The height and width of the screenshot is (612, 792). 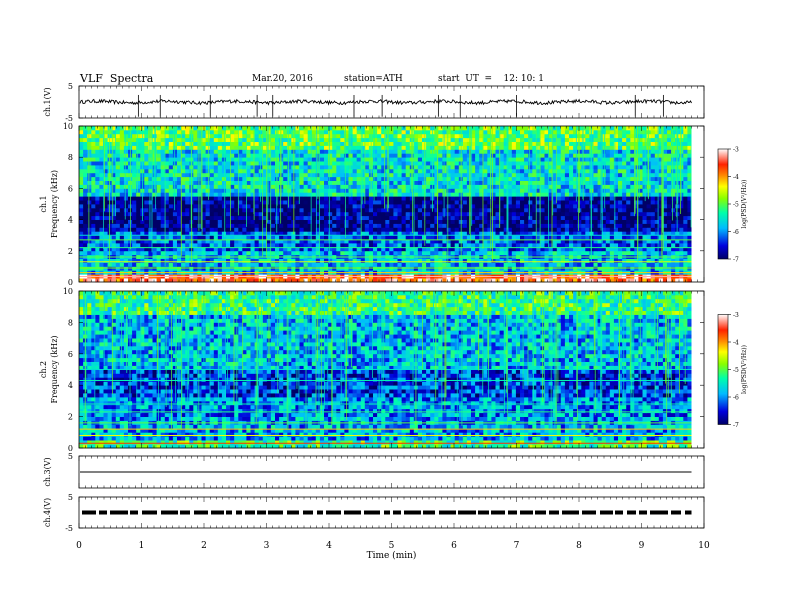 I want to click on ch1-spectrogram-ytick-label: 8, so click(x=70, y=157).